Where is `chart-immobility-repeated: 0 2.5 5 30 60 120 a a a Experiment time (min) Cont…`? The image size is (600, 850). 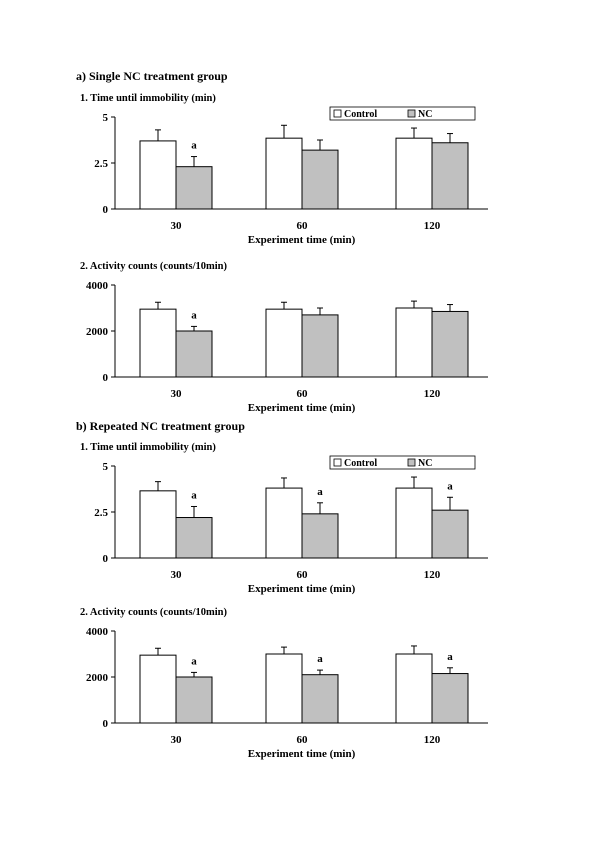 chart-immobility-repeated: 0 2.5 5 30 60 120 a a a Experiment time (min) Cont… is located at coordinates (291, 525).